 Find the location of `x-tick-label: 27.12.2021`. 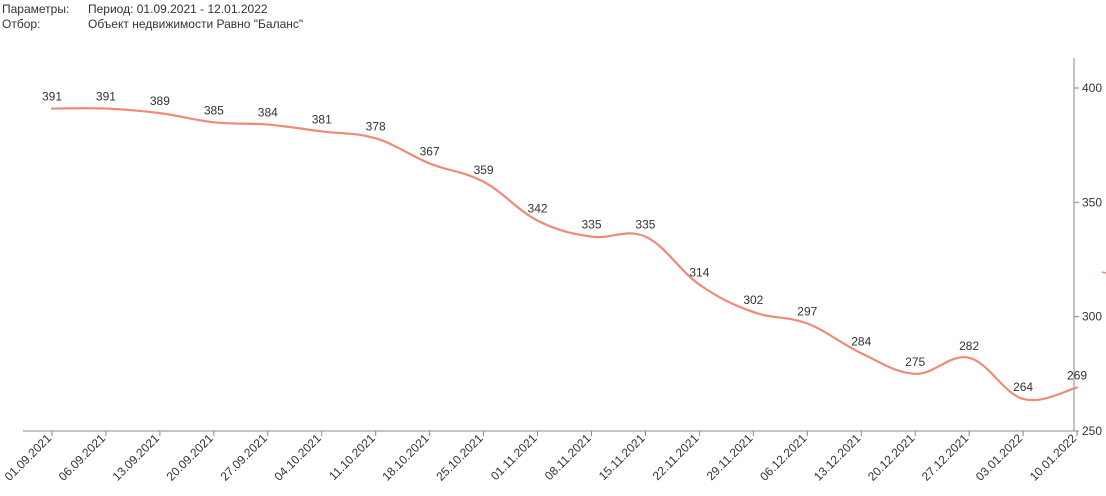

x-tick-label: 27.12.2021 is located at coordinates (945, 457).